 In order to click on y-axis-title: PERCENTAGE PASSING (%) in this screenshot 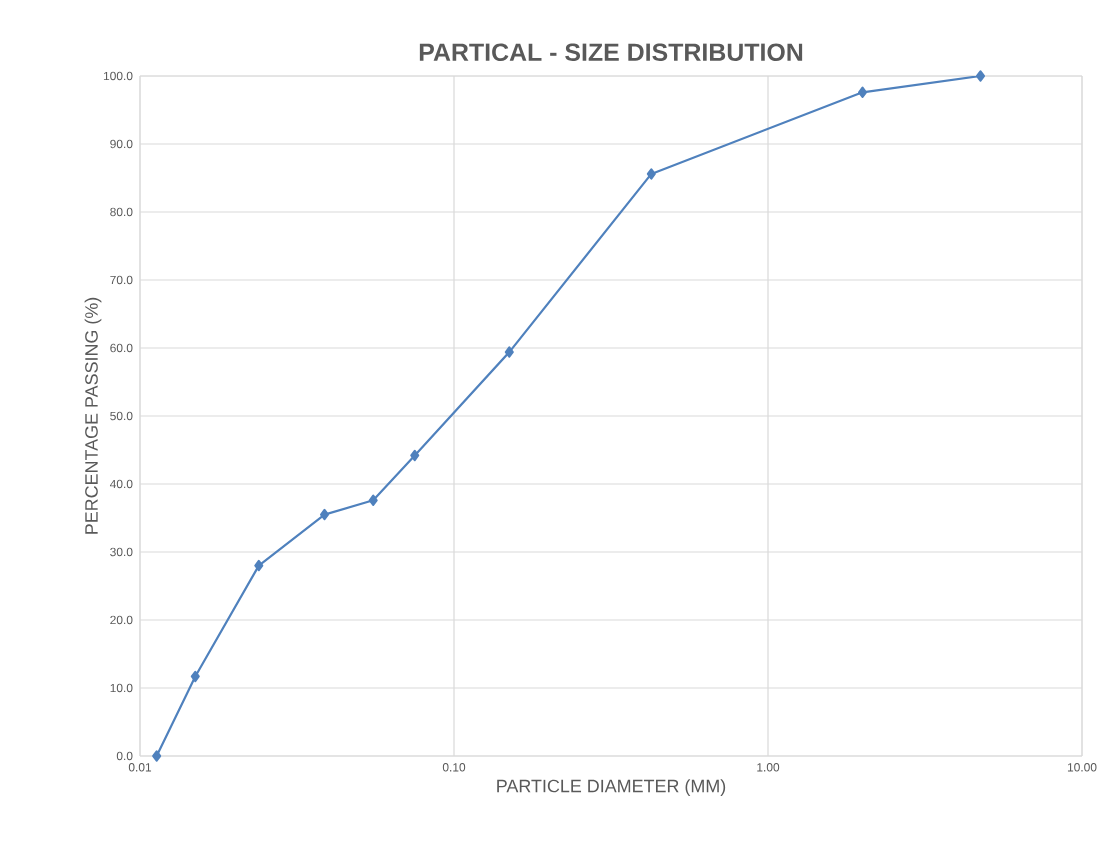, I will do `click(93, 415)`.